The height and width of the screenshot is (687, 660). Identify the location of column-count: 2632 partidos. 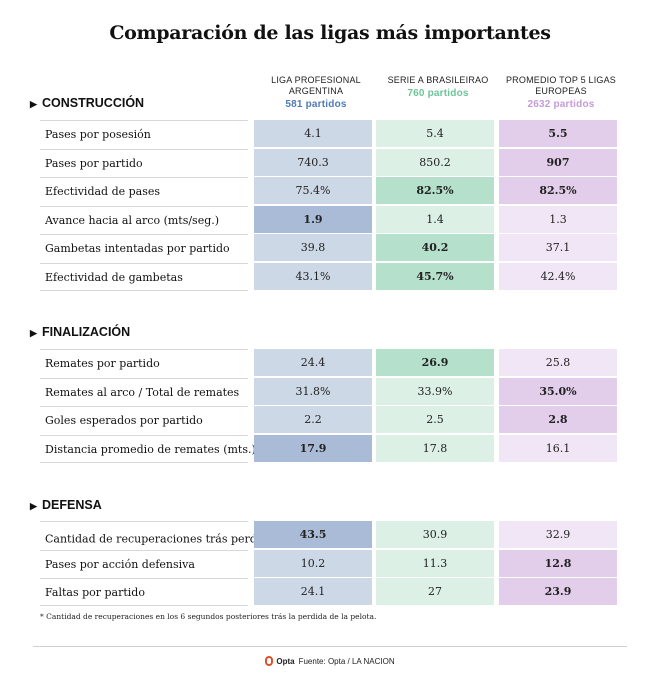
(561, 104).